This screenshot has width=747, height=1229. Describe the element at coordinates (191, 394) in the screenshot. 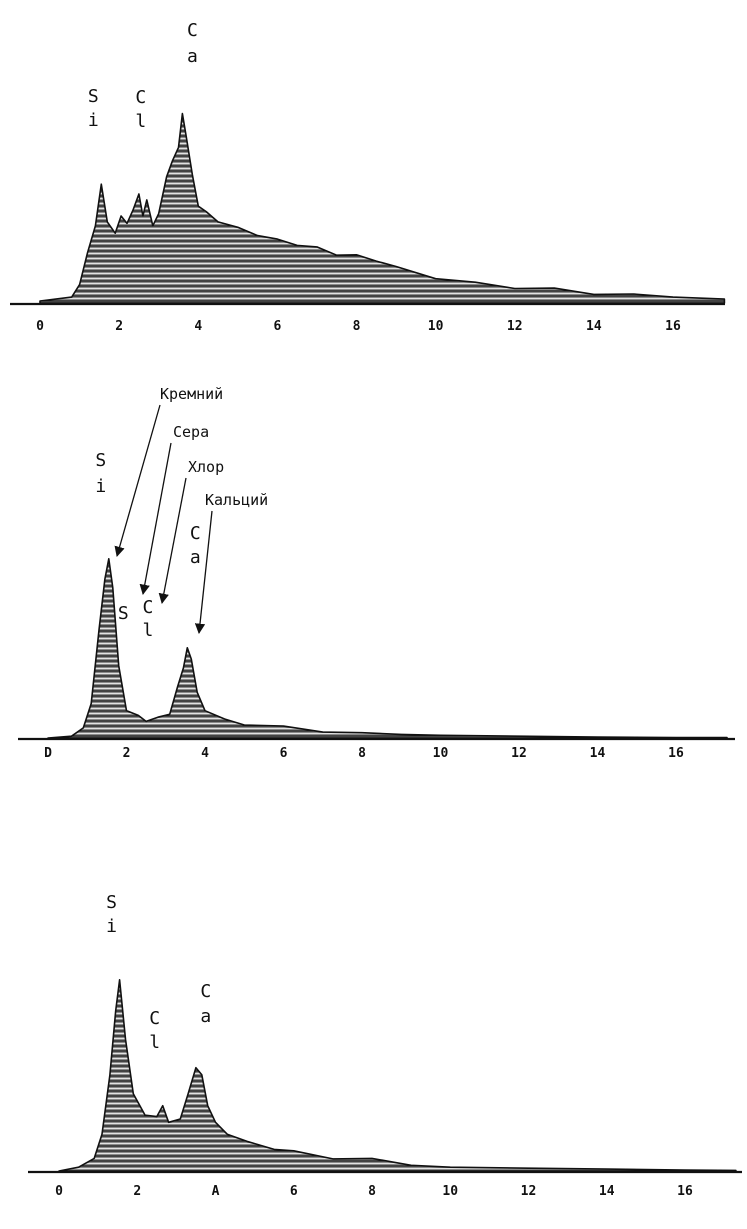

I see `callout-label-si: Кремний` at that location.